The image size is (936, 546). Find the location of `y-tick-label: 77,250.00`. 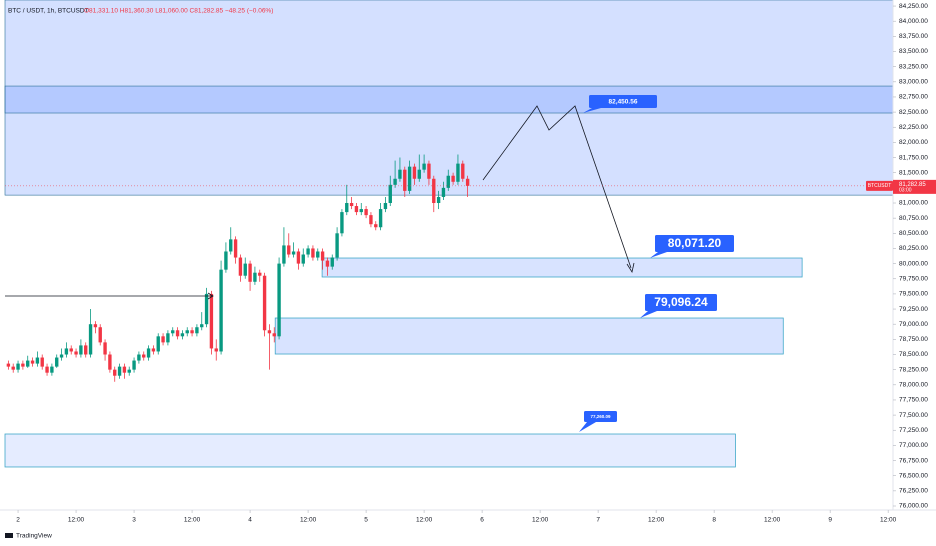

y-tick-label: 77,250.00 is located at coordinates (913, 430).